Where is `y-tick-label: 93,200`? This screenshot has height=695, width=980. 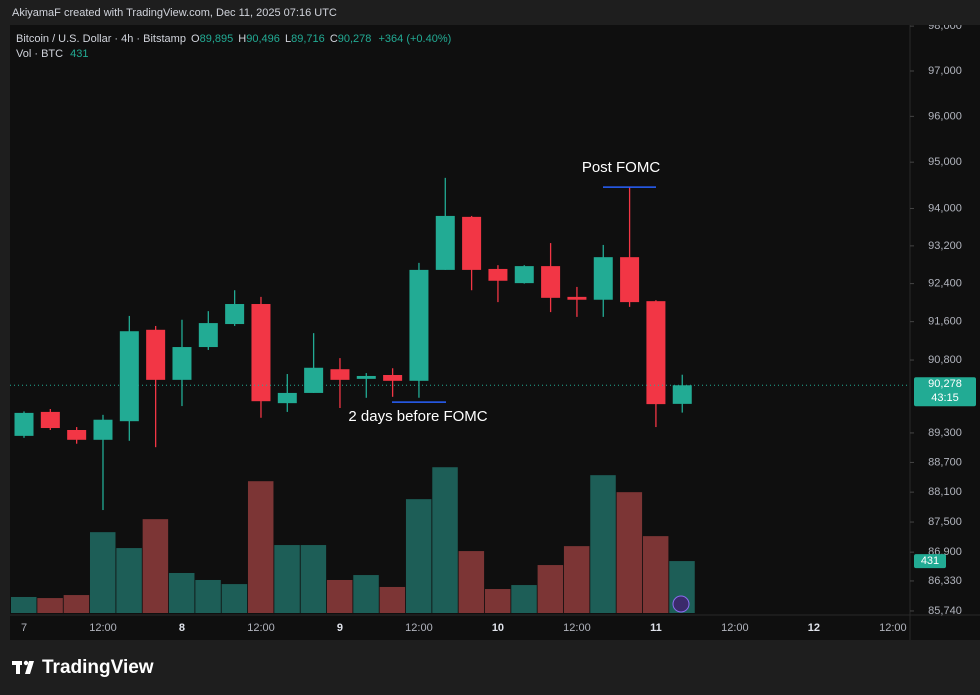
y-tick-label: 93,200 is located at coordinates (945, 246).